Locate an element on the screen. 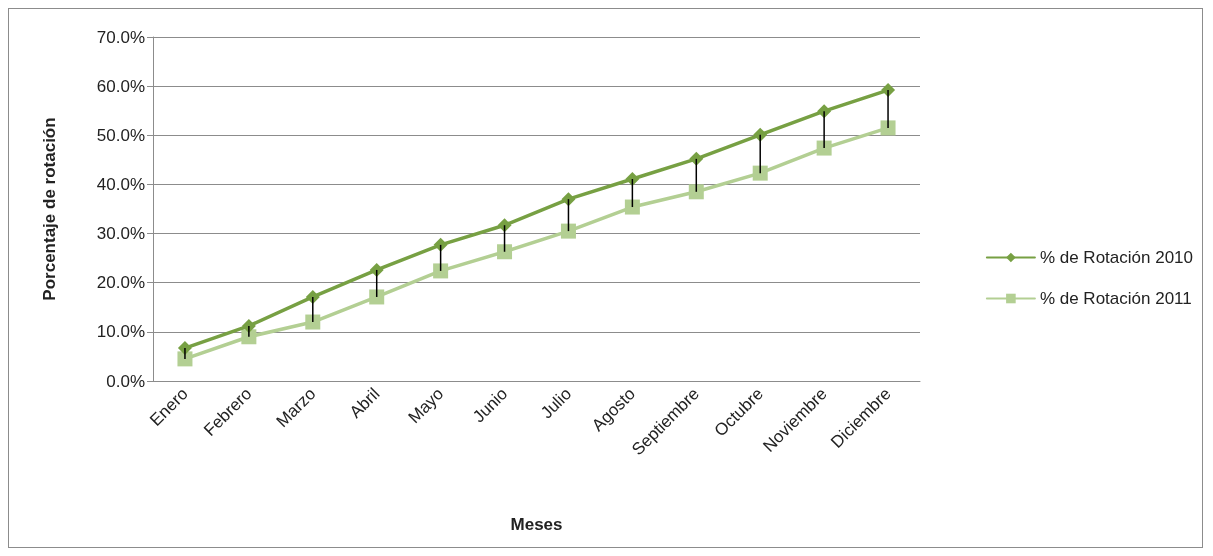 This screenshot has height=556, width=1213. y-tick-label: 50.0% is located at coordinates (120, 135).